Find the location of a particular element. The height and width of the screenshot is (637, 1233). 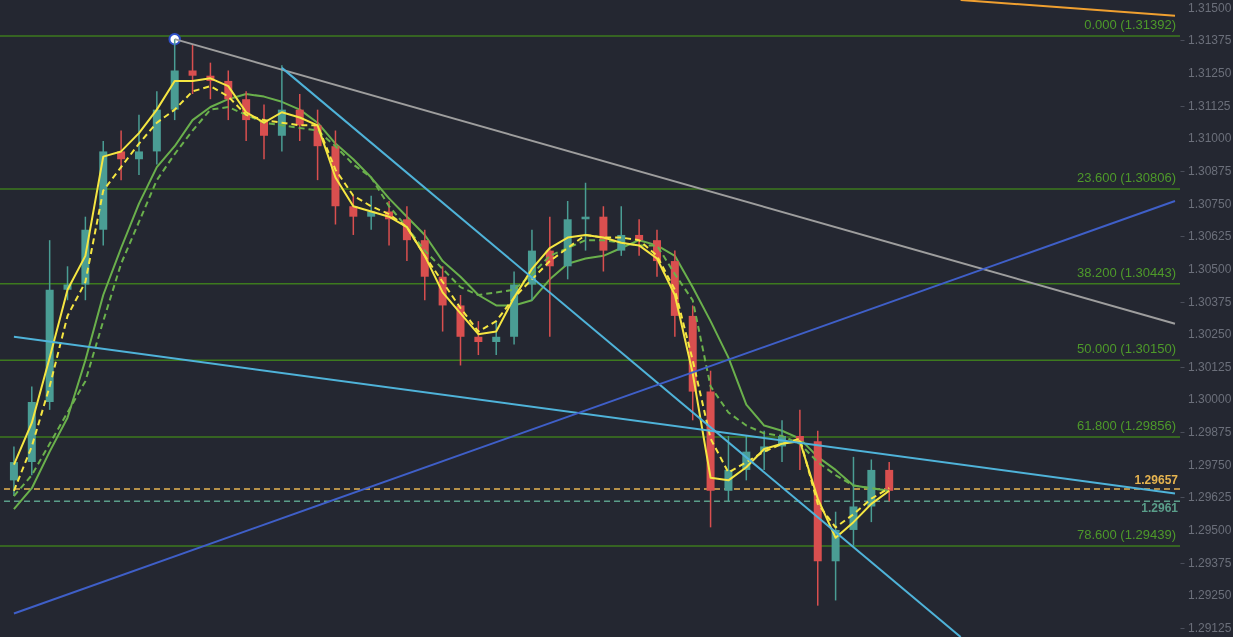

y-tick-label: 1.29250 is located at coordinates (1210, 595).